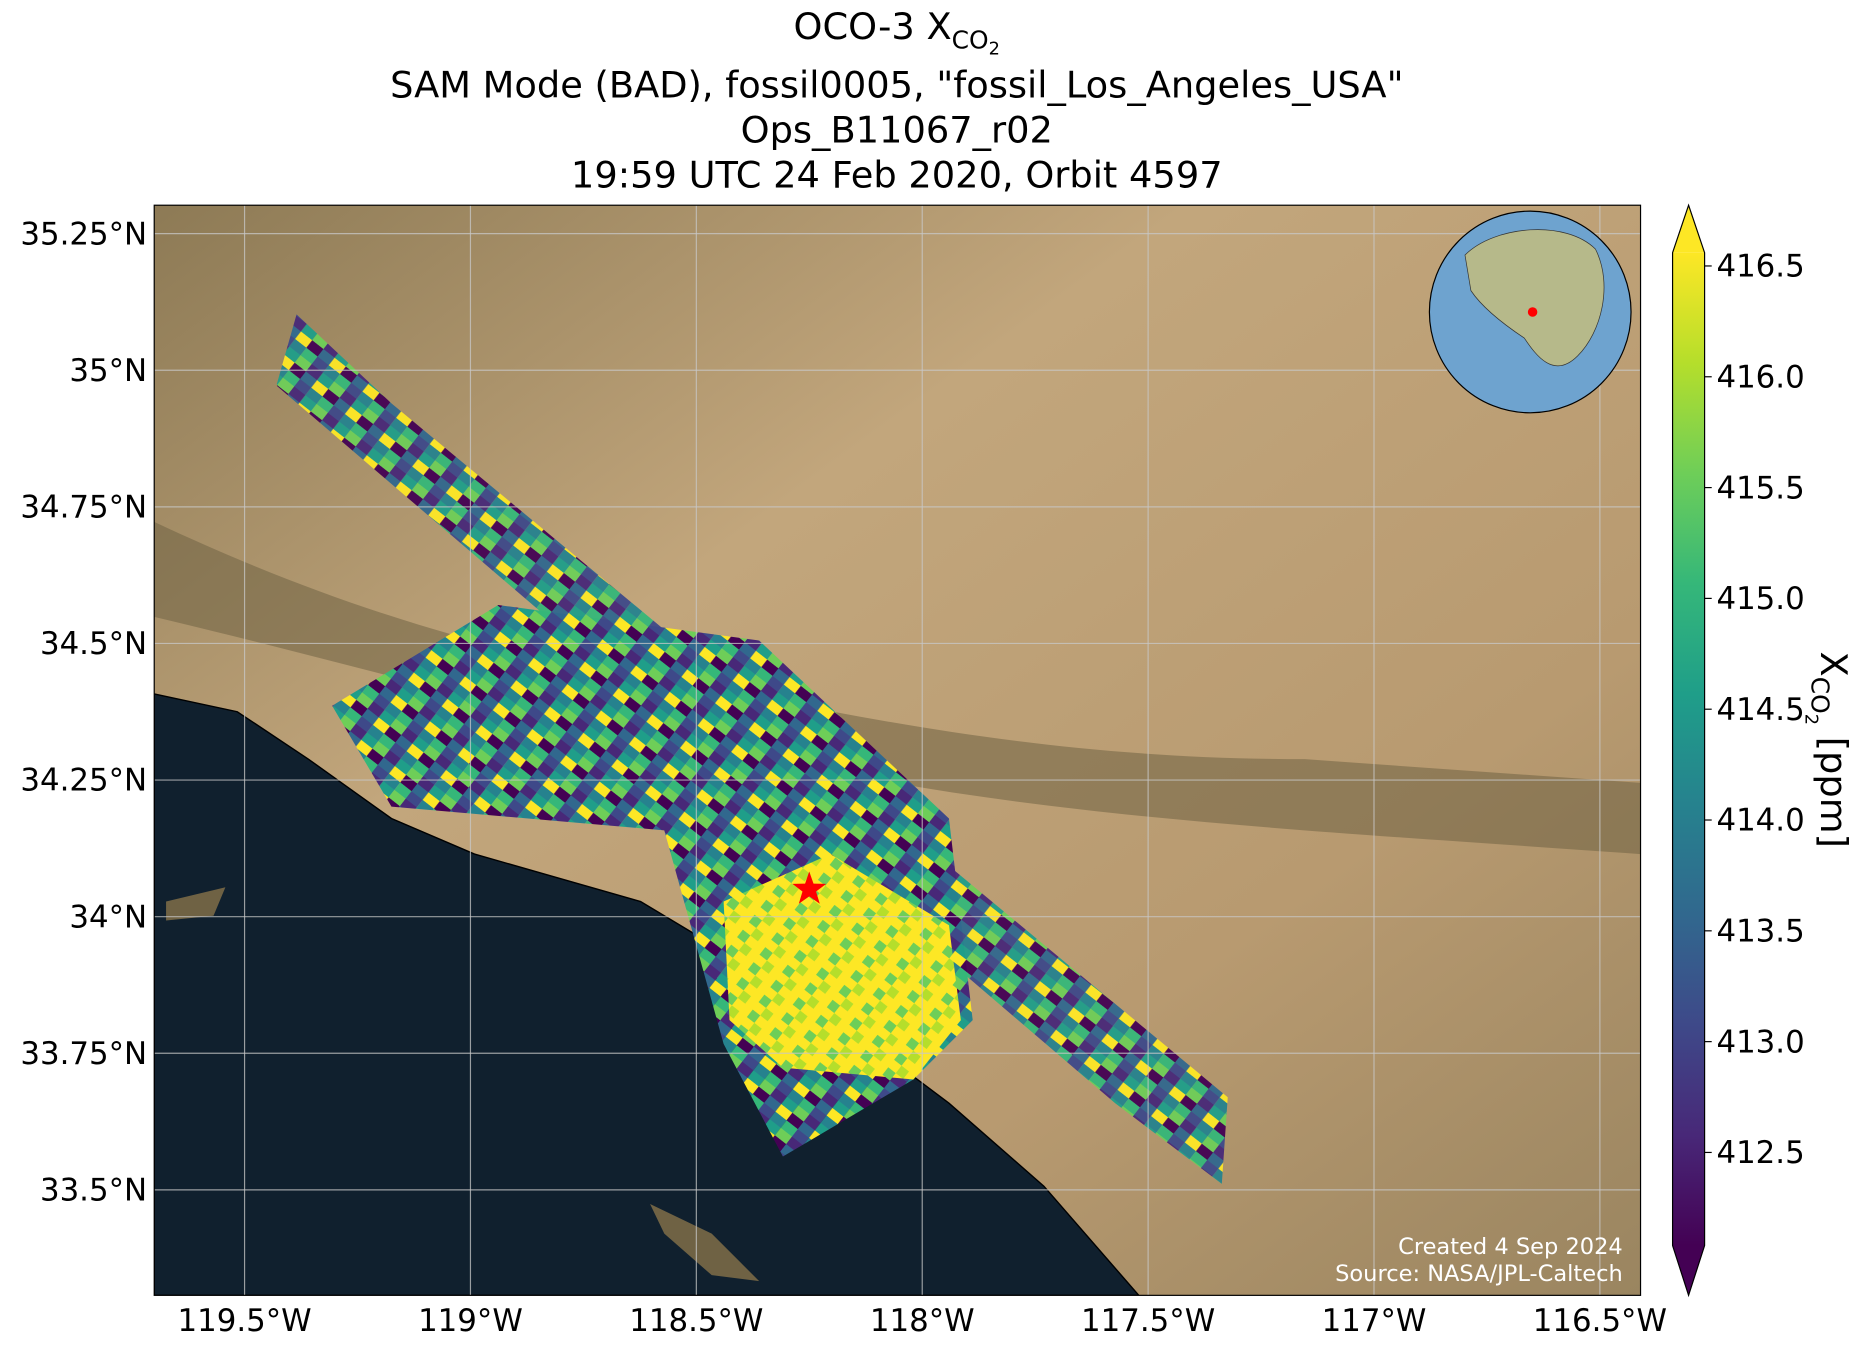 The width and height of the screenshot is (1860, 1346). I want to click on colorbar-body, so click(1688, 749).